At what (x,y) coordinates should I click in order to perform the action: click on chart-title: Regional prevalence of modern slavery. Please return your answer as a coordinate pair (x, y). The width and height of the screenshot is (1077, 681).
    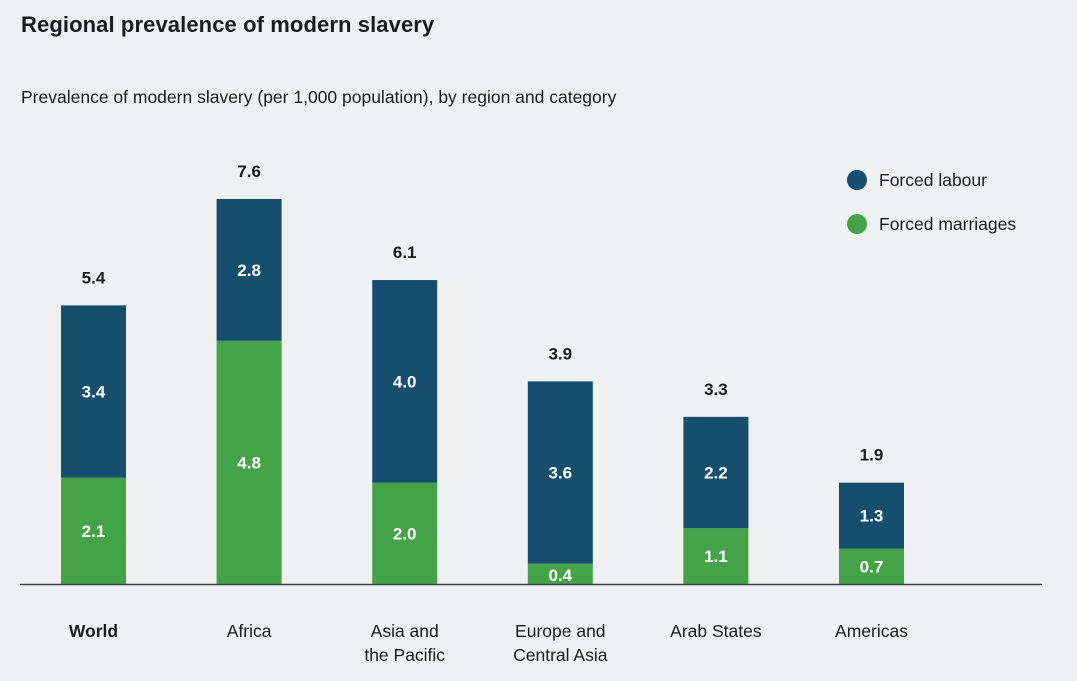
    Looking at the image, I should click on (228, 24).